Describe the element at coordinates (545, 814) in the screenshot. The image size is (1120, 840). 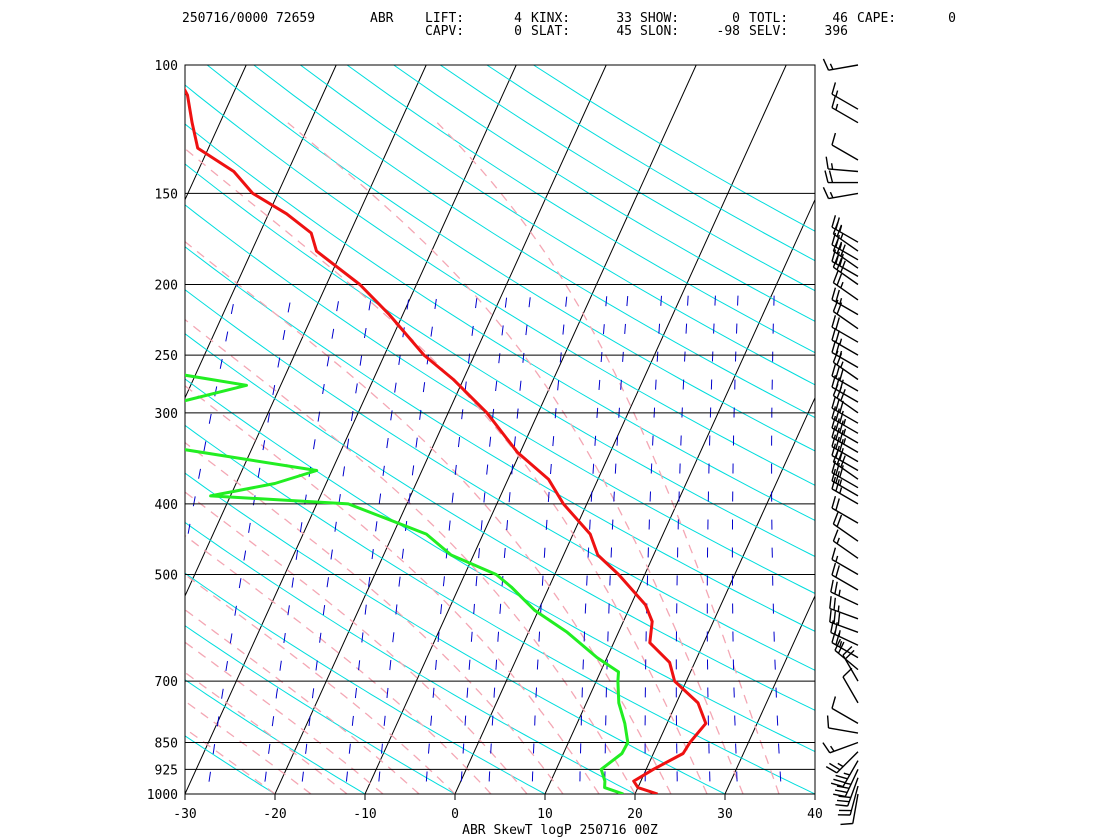
I see `x-tick-label: 10` at that location.